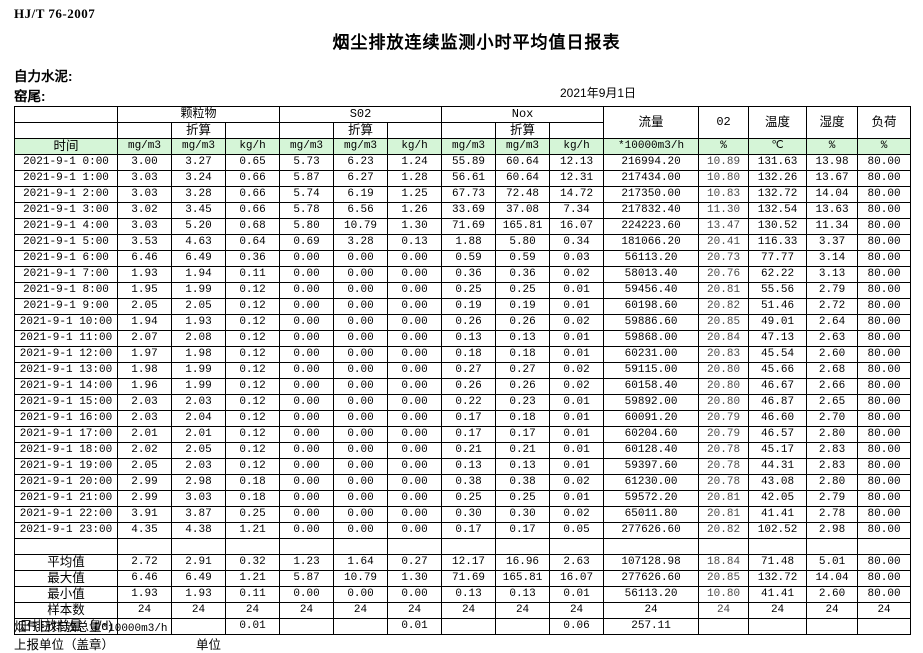  I want to click on unit-humidity: %, so click(832, 146).